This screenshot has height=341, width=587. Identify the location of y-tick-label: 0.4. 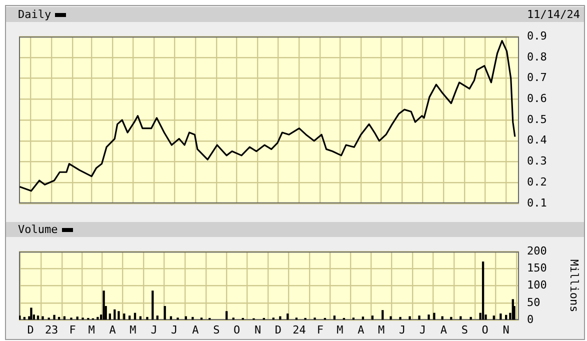
(537, 140).